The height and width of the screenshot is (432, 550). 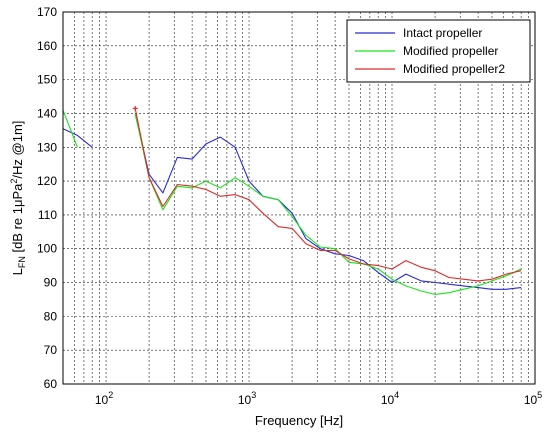 What do you see at coordinates (299, 420) in the screenshot?
I see `x-axis-label: Frequency [Hz]` at bounding box center [299, 420].